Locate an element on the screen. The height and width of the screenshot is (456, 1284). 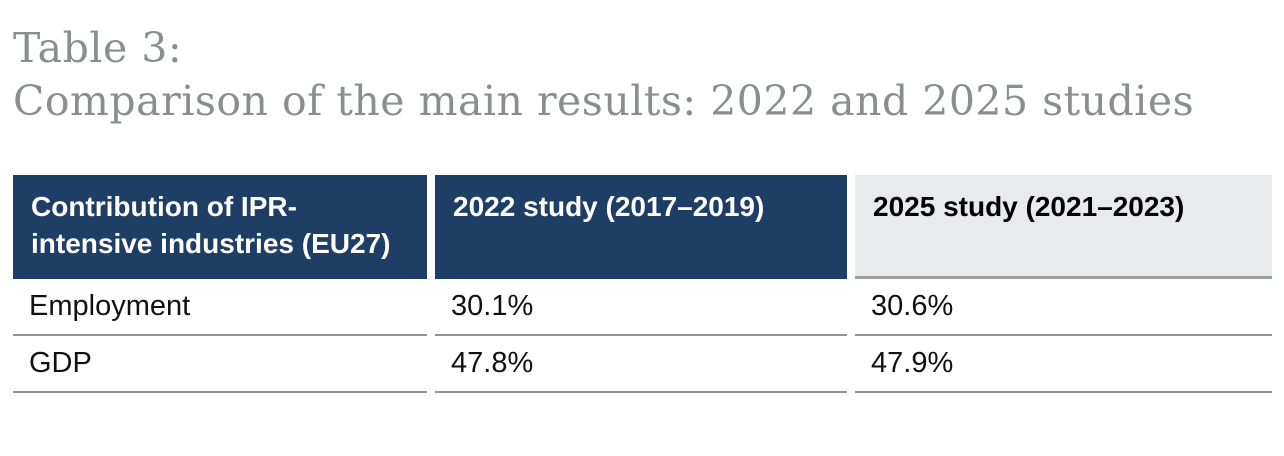
table-number: Table 3: is located at coordinates (98, 48).